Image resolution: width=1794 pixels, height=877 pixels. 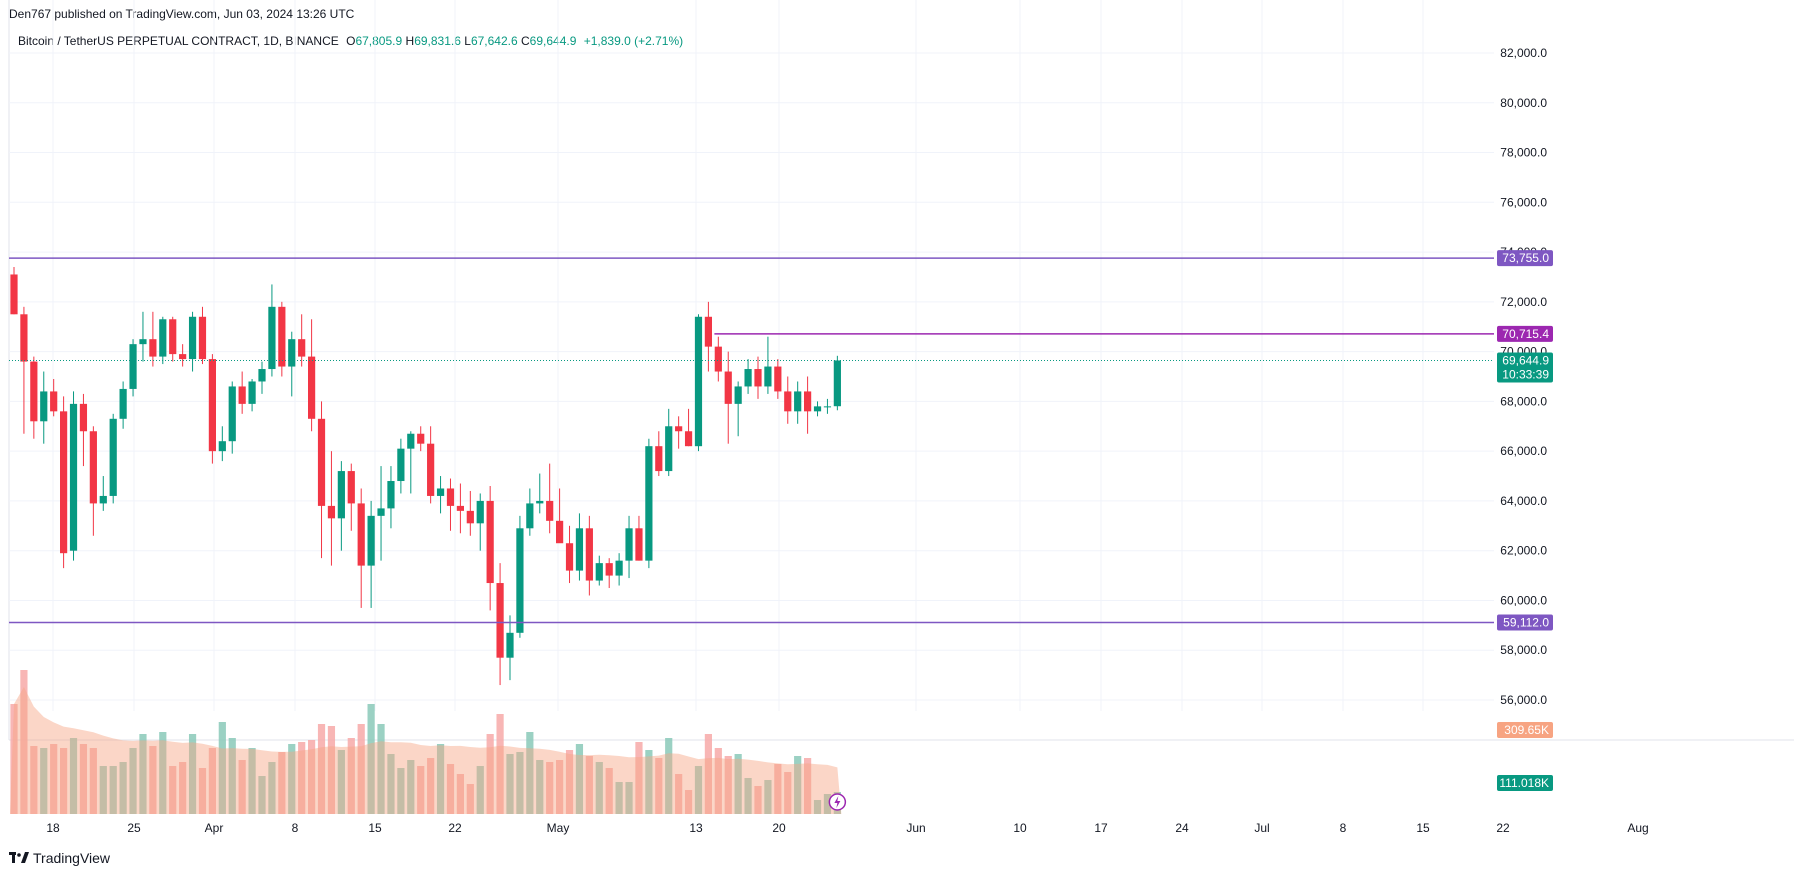 What do you see at coordinates (379, 41) in the screenshot?
I see `open-value: 67,805.9` at bounding box center [379, 41].